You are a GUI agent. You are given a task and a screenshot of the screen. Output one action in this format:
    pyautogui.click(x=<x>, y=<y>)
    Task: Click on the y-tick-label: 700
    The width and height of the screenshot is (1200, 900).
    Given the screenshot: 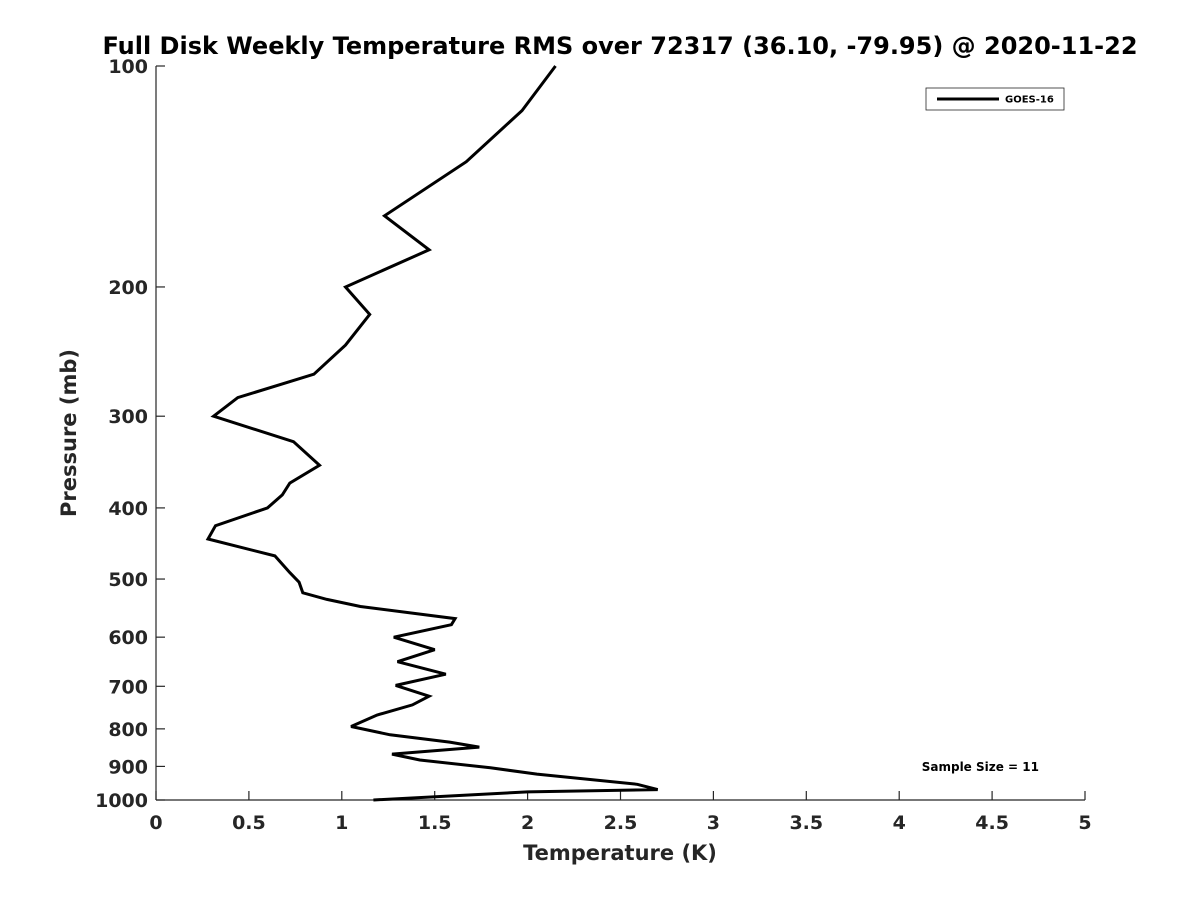 What is the action you would take?
    pyautogui.click(x=128, y=687)
    